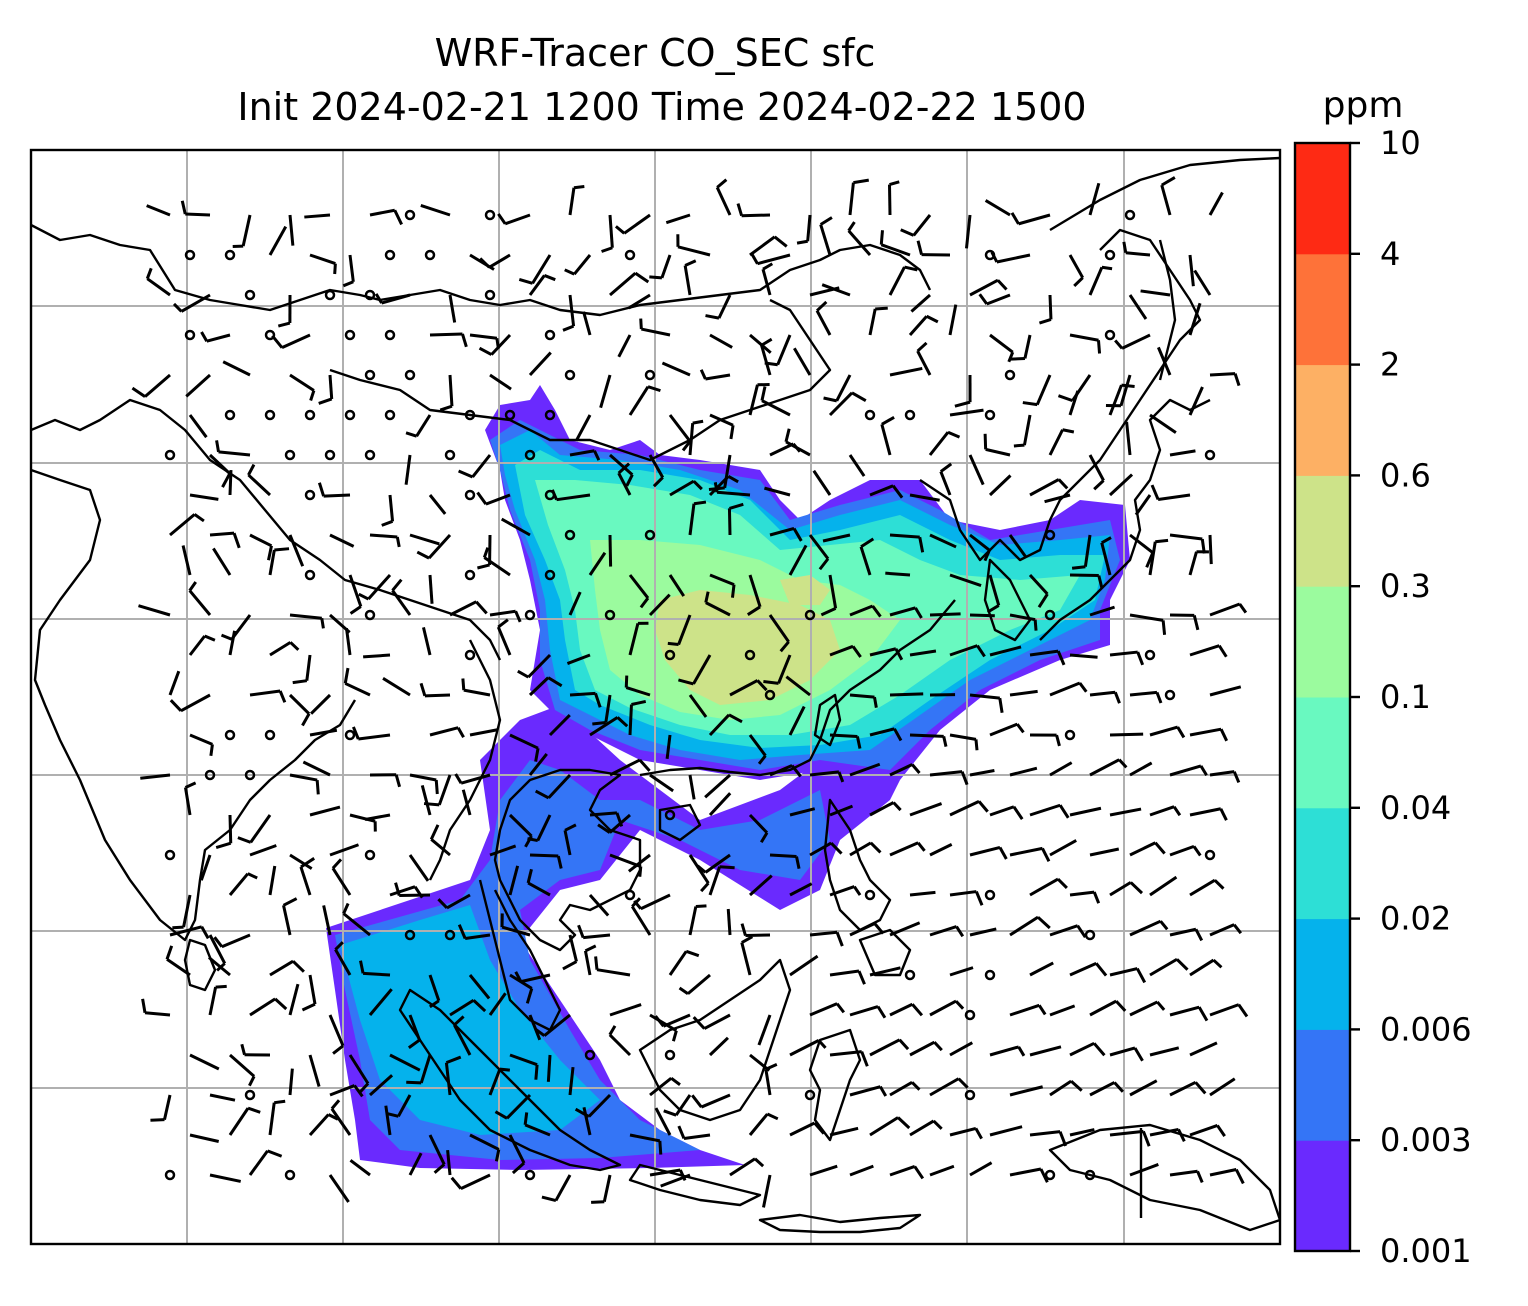 This screenshot has width=1528, height=1306. Describe the element at coordinates (1322, 420) in the screenshot. I see `colorbar-band` at that location.